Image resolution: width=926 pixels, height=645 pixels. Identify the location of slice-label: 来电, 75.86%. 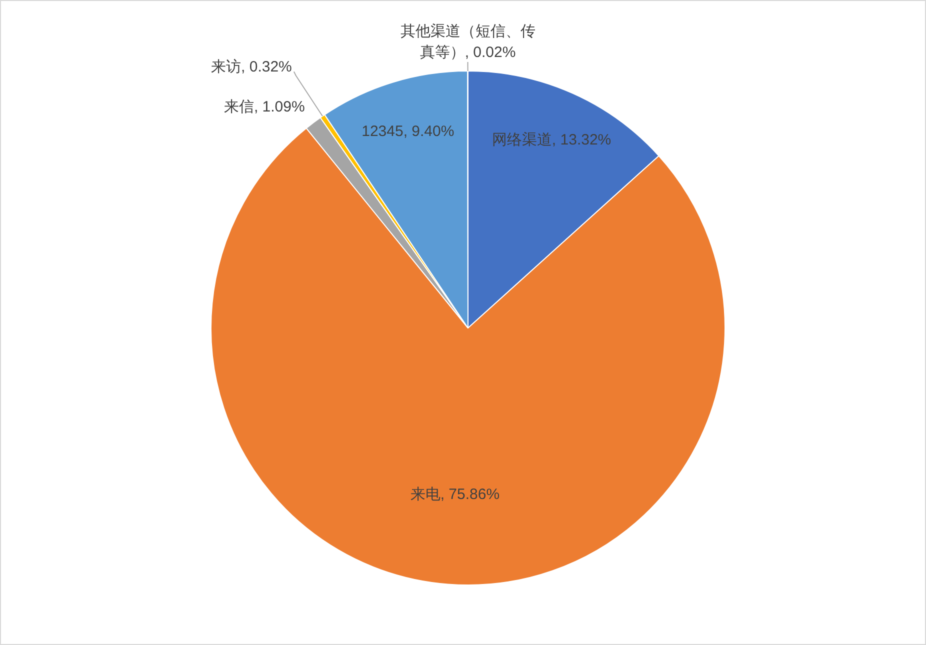
(455, 495).